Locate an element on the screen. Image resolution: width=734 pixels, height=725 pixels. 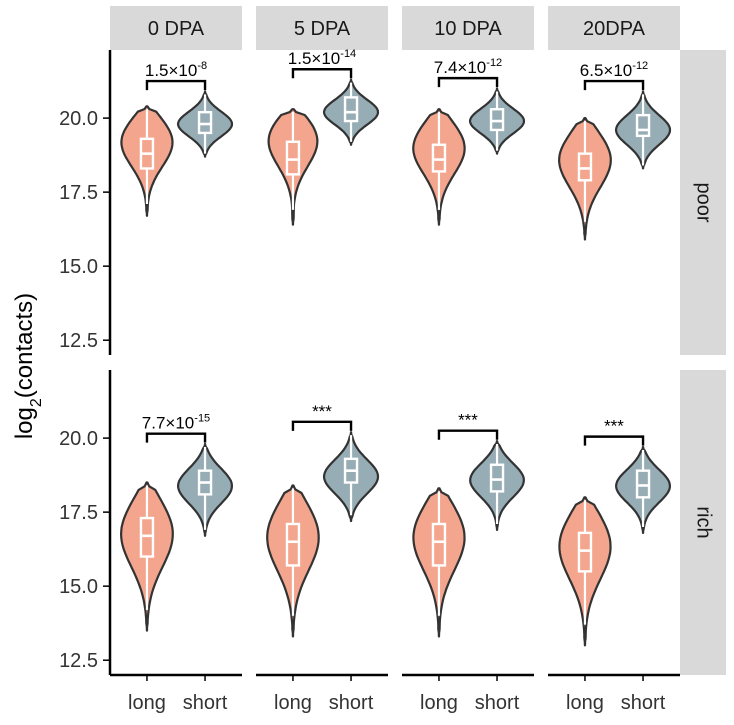
facet-strip-rich is located at coordinates (703, 522).